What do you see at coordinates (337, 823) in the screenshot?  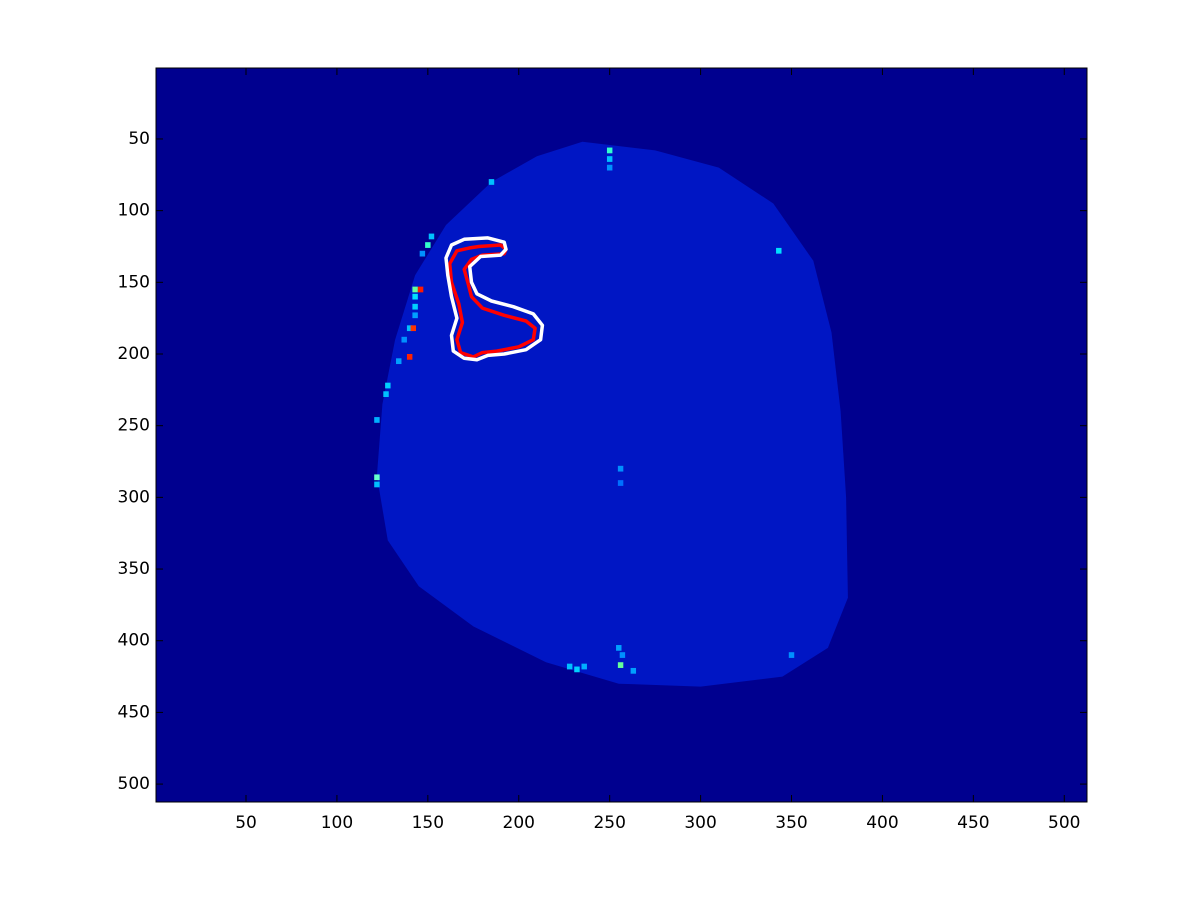 I see `x-tick-label: 100` at bounding box center [337, 823].